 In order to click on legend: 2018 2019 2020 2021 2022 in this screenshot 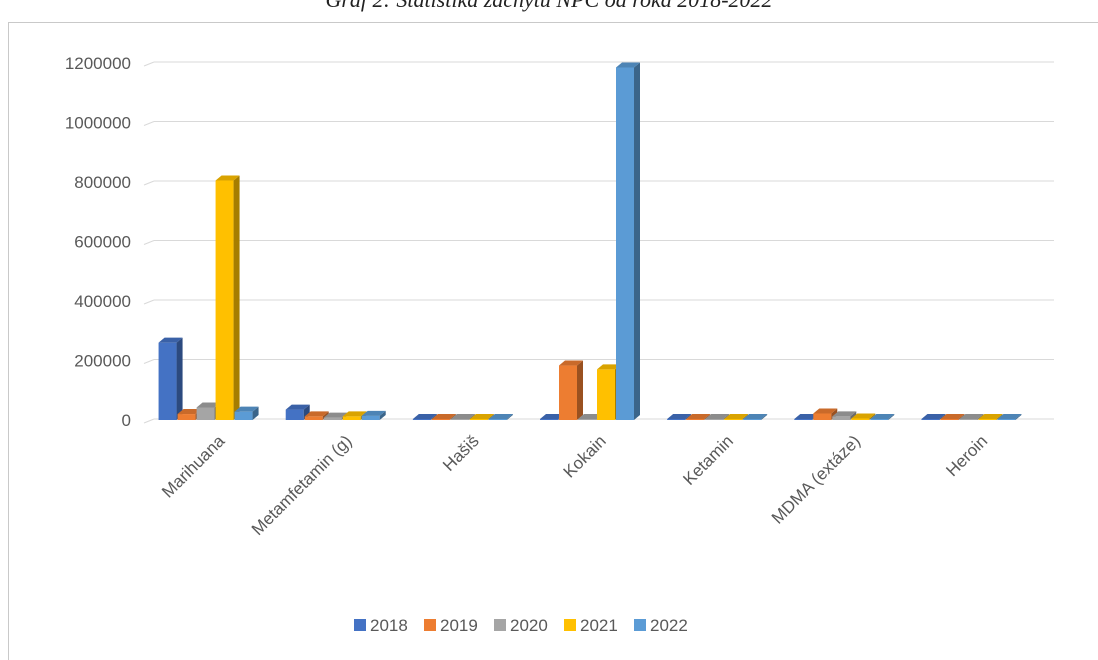, I will do `click(521, 625)`.